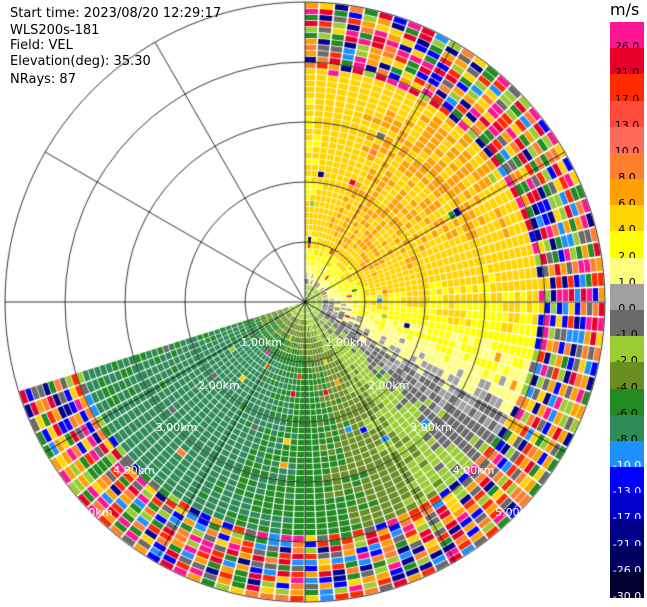 Image resolution: width=647 pixels, height=607 pixels. I want to click on colorbar-title: m/s, so click(625, 9).